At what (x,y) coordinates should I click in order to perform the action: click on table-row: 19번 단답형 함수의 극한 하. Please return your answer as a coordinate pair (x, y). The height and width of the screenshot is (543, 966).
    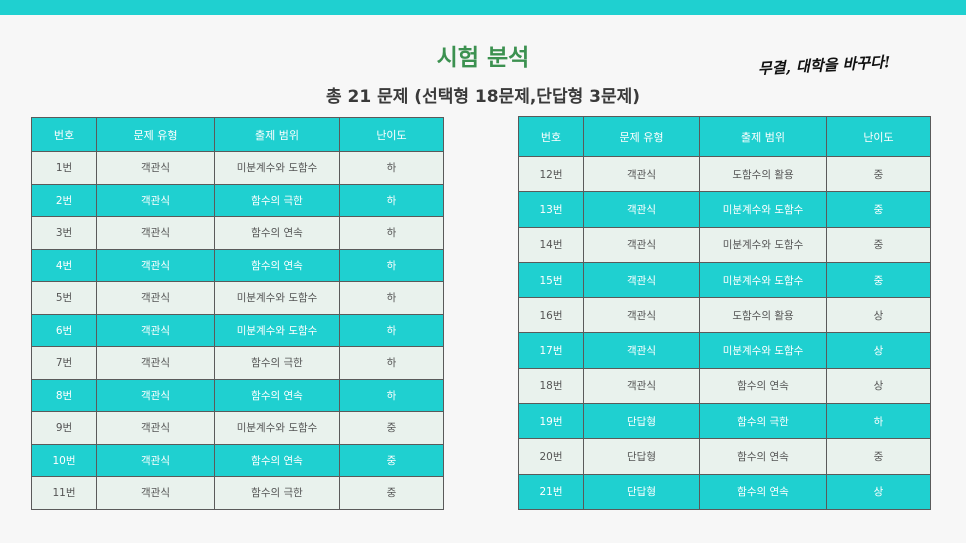
    Looking at the image, I should click on (724, 421).